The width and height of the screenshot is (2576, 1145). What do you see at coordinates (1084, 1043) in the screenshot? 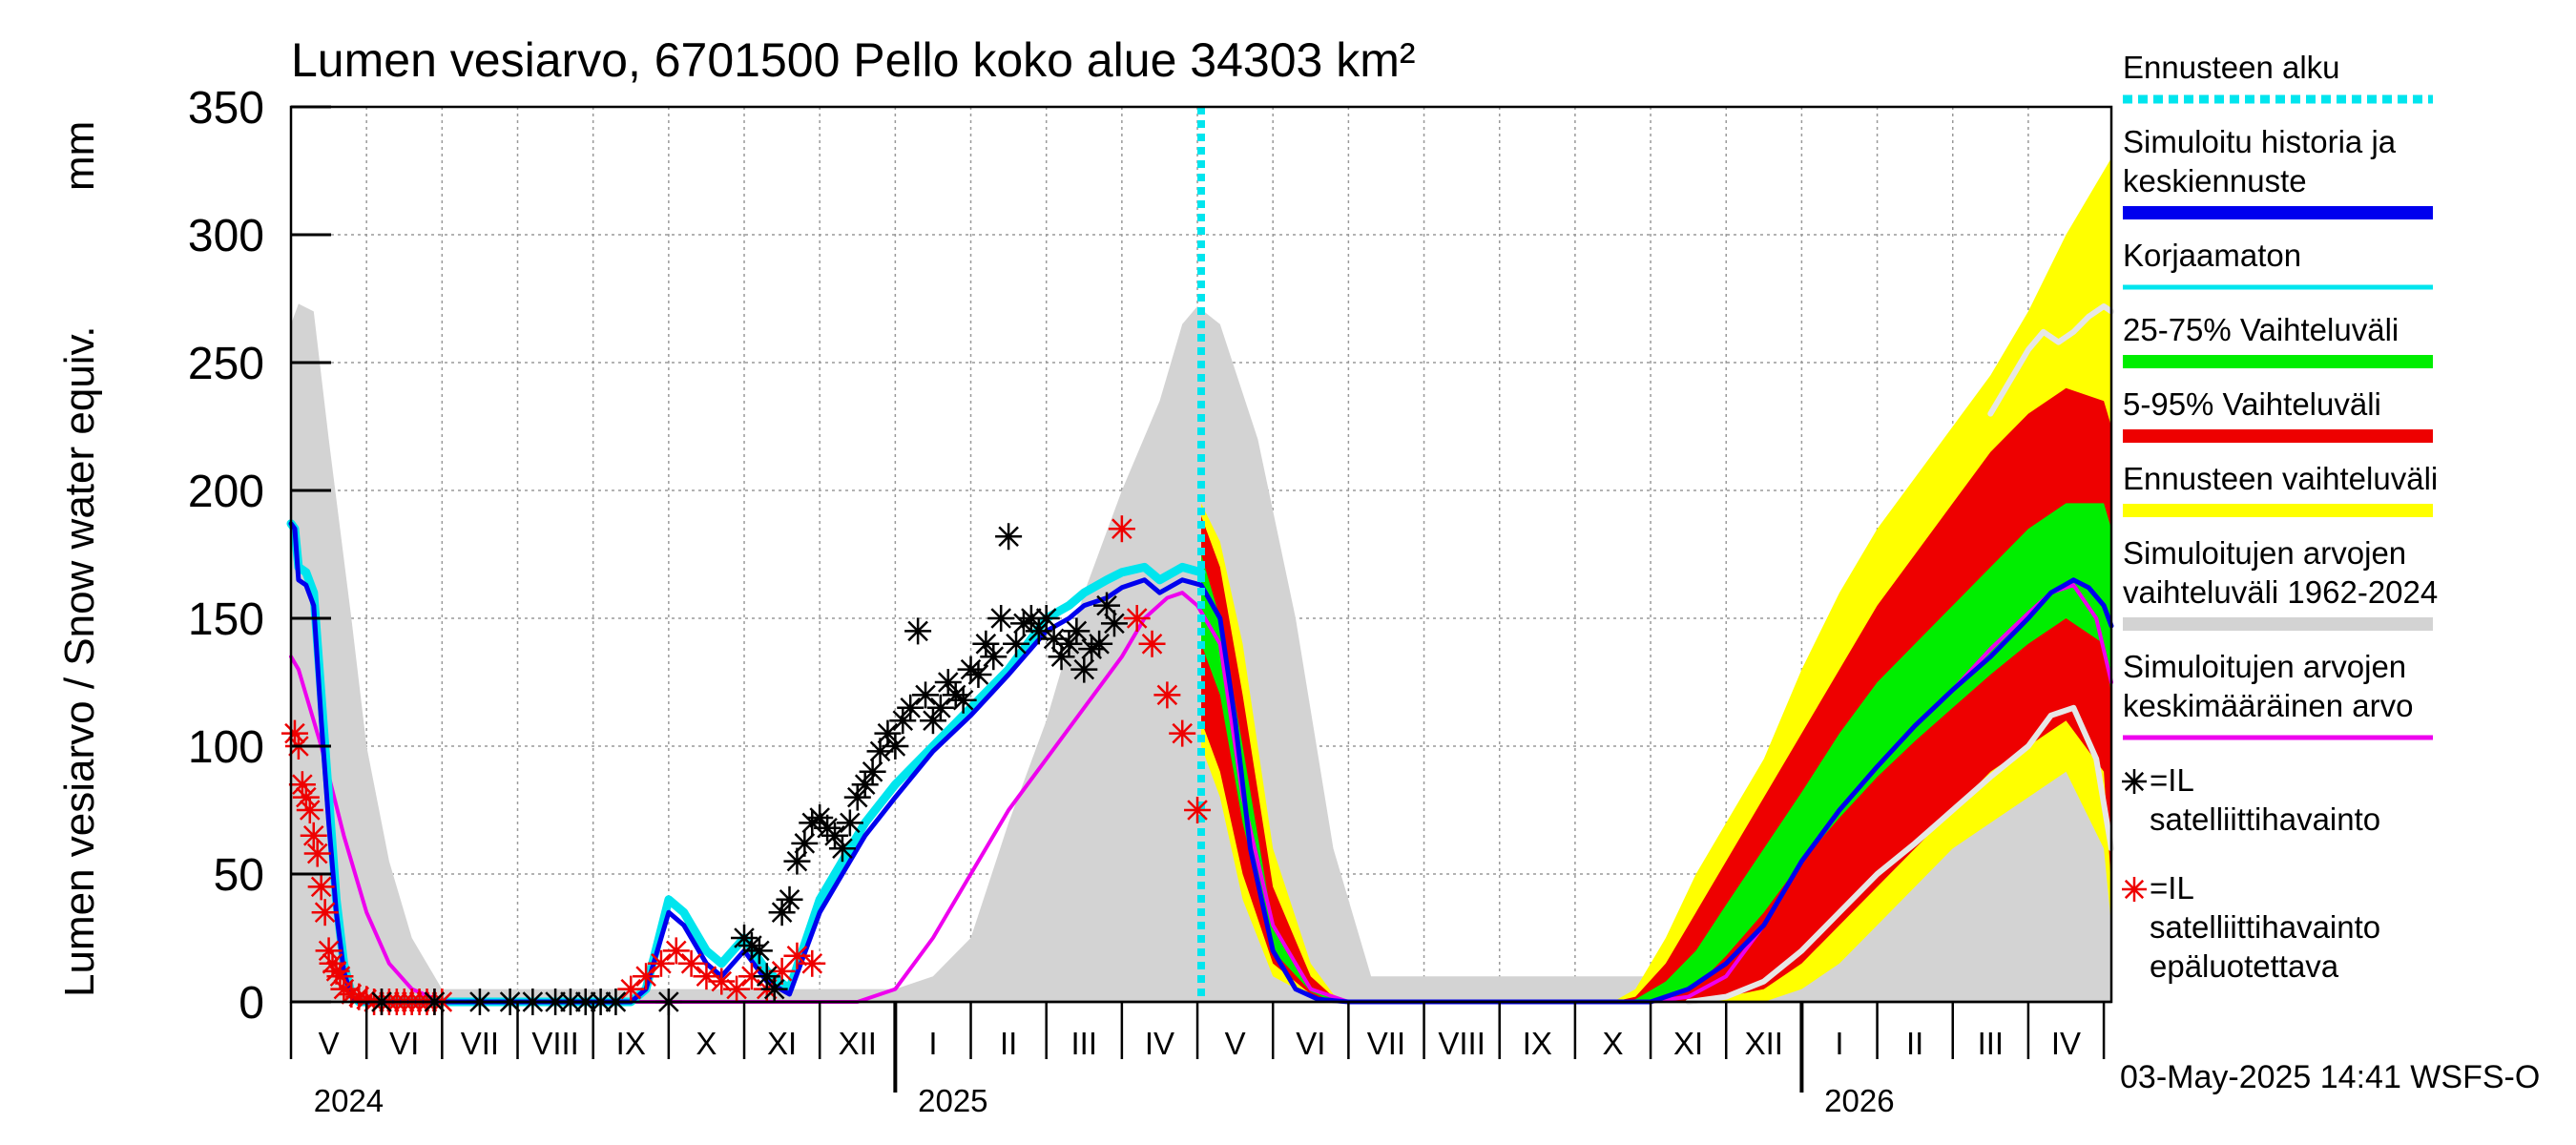
I see `x-month-label: III` at bounding box center [1084, 1043].